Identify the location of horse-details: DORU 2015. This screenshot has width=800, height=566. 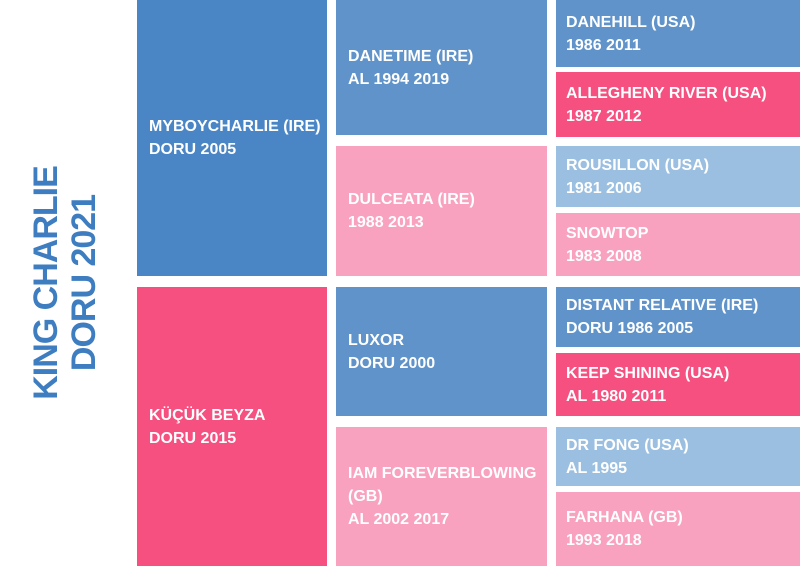
(193, 438).